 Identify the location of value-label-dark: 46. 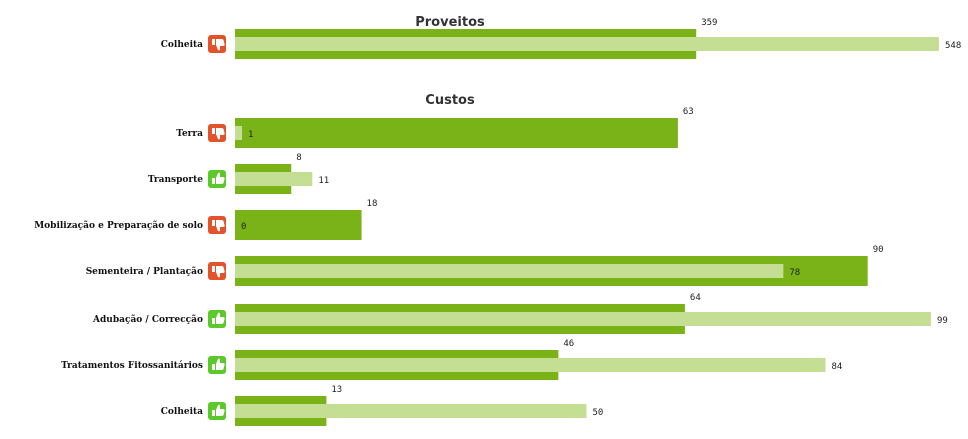
(568, 344).